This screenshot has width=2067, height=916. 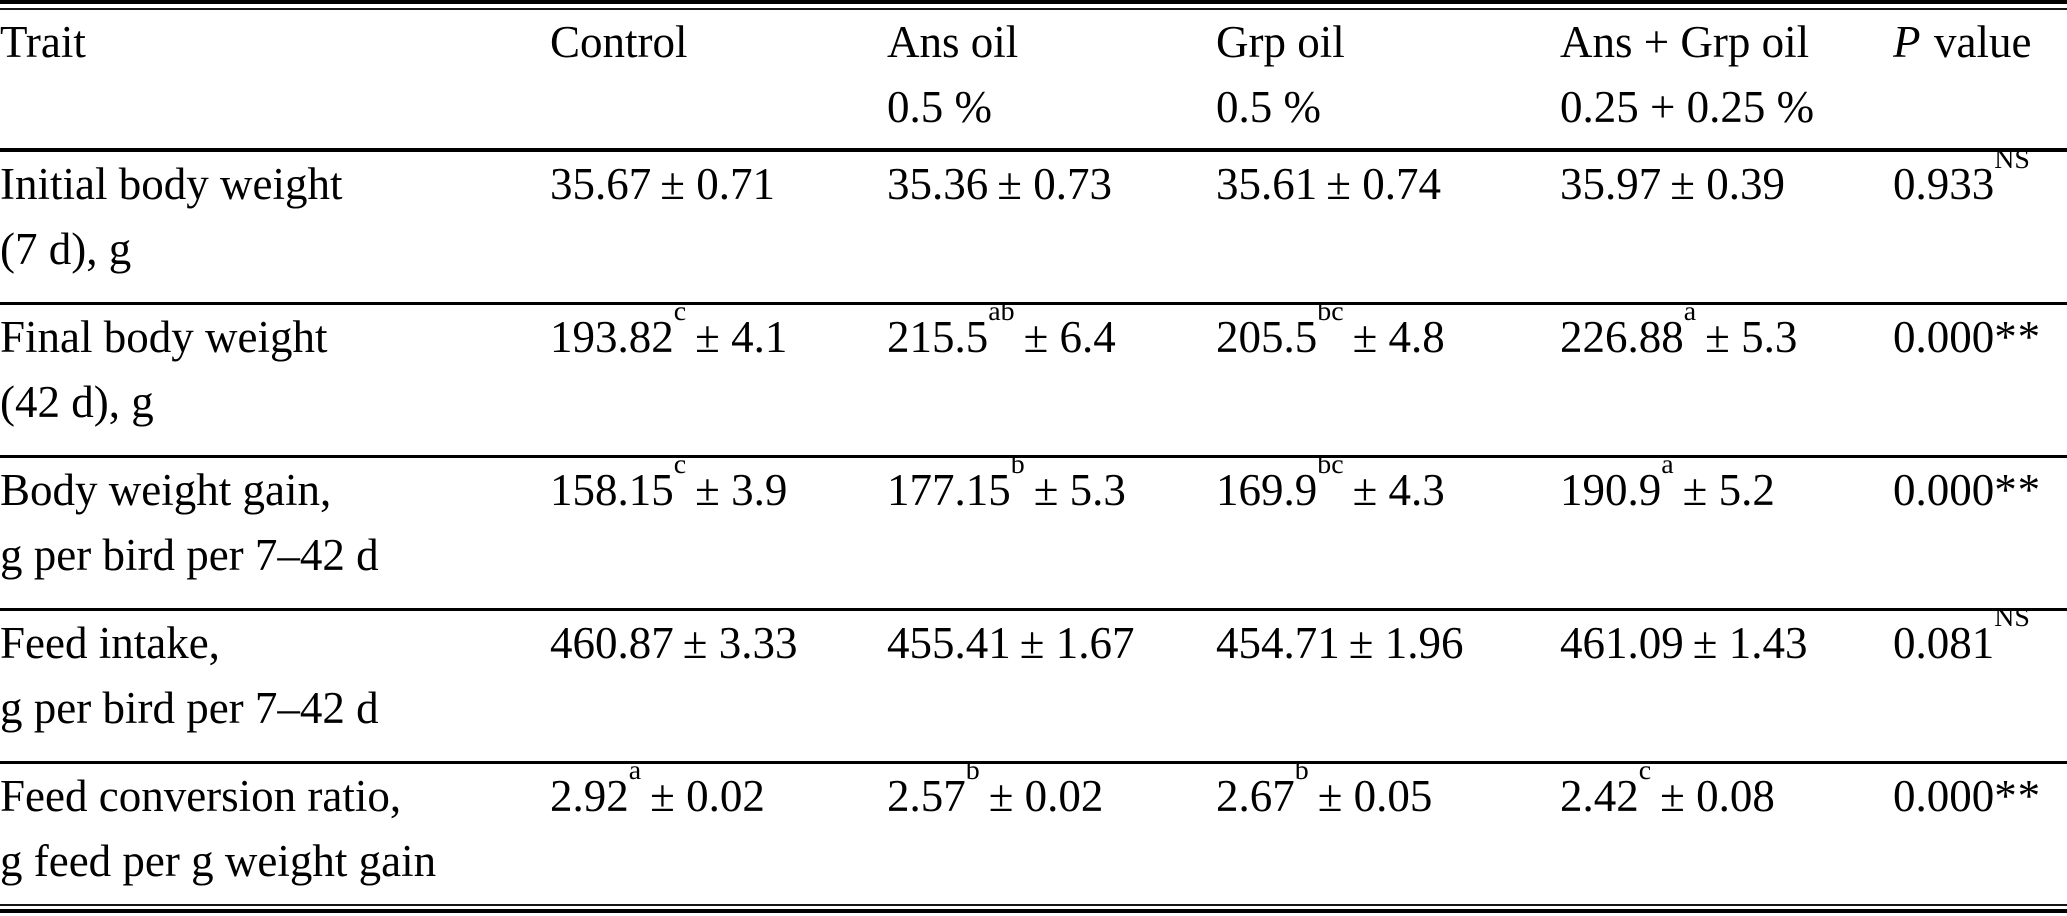 What do you see at coordinates (1398, 336) in the screenshot?
I see `cell-error: ± 4.8` at bounding box center [1398, 336].